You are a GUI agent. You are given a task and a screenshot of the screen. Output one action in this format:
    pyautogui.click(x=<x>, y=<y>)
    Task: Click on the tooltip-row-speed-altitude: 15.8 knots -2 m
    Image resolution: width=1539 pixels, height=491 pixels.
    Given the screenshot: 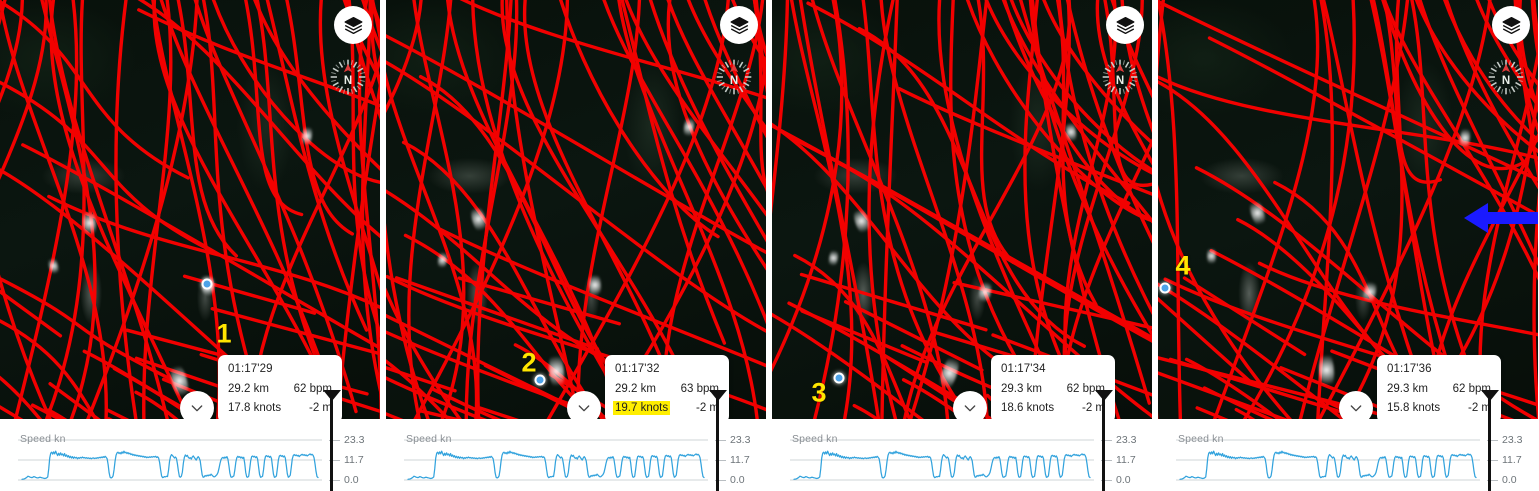 What is the action you would take?
    pyautogui.click(x=1439, y=408)
    